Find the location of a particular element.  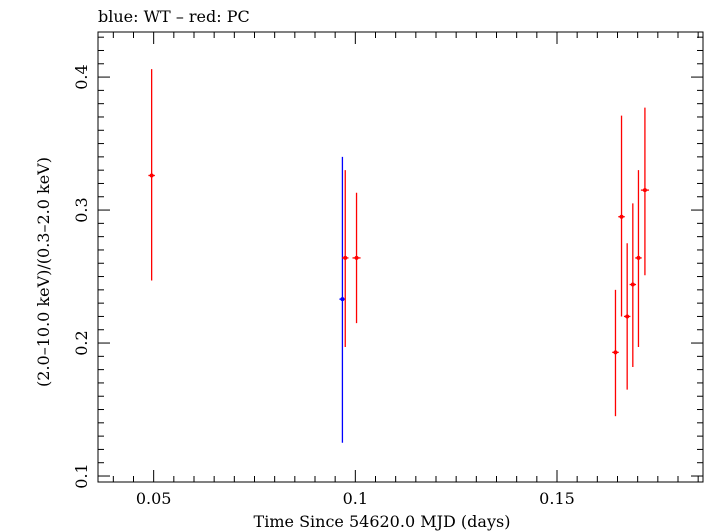

chart-title: blue: WT – red: PC is located at coordinates (174, 16).